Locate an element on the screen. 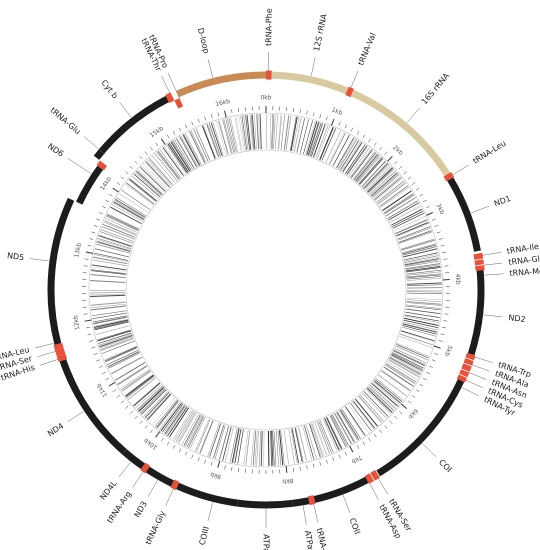  feature-label-trna-ile-6: tRNA-Ile is located at coordinates (522, 249).